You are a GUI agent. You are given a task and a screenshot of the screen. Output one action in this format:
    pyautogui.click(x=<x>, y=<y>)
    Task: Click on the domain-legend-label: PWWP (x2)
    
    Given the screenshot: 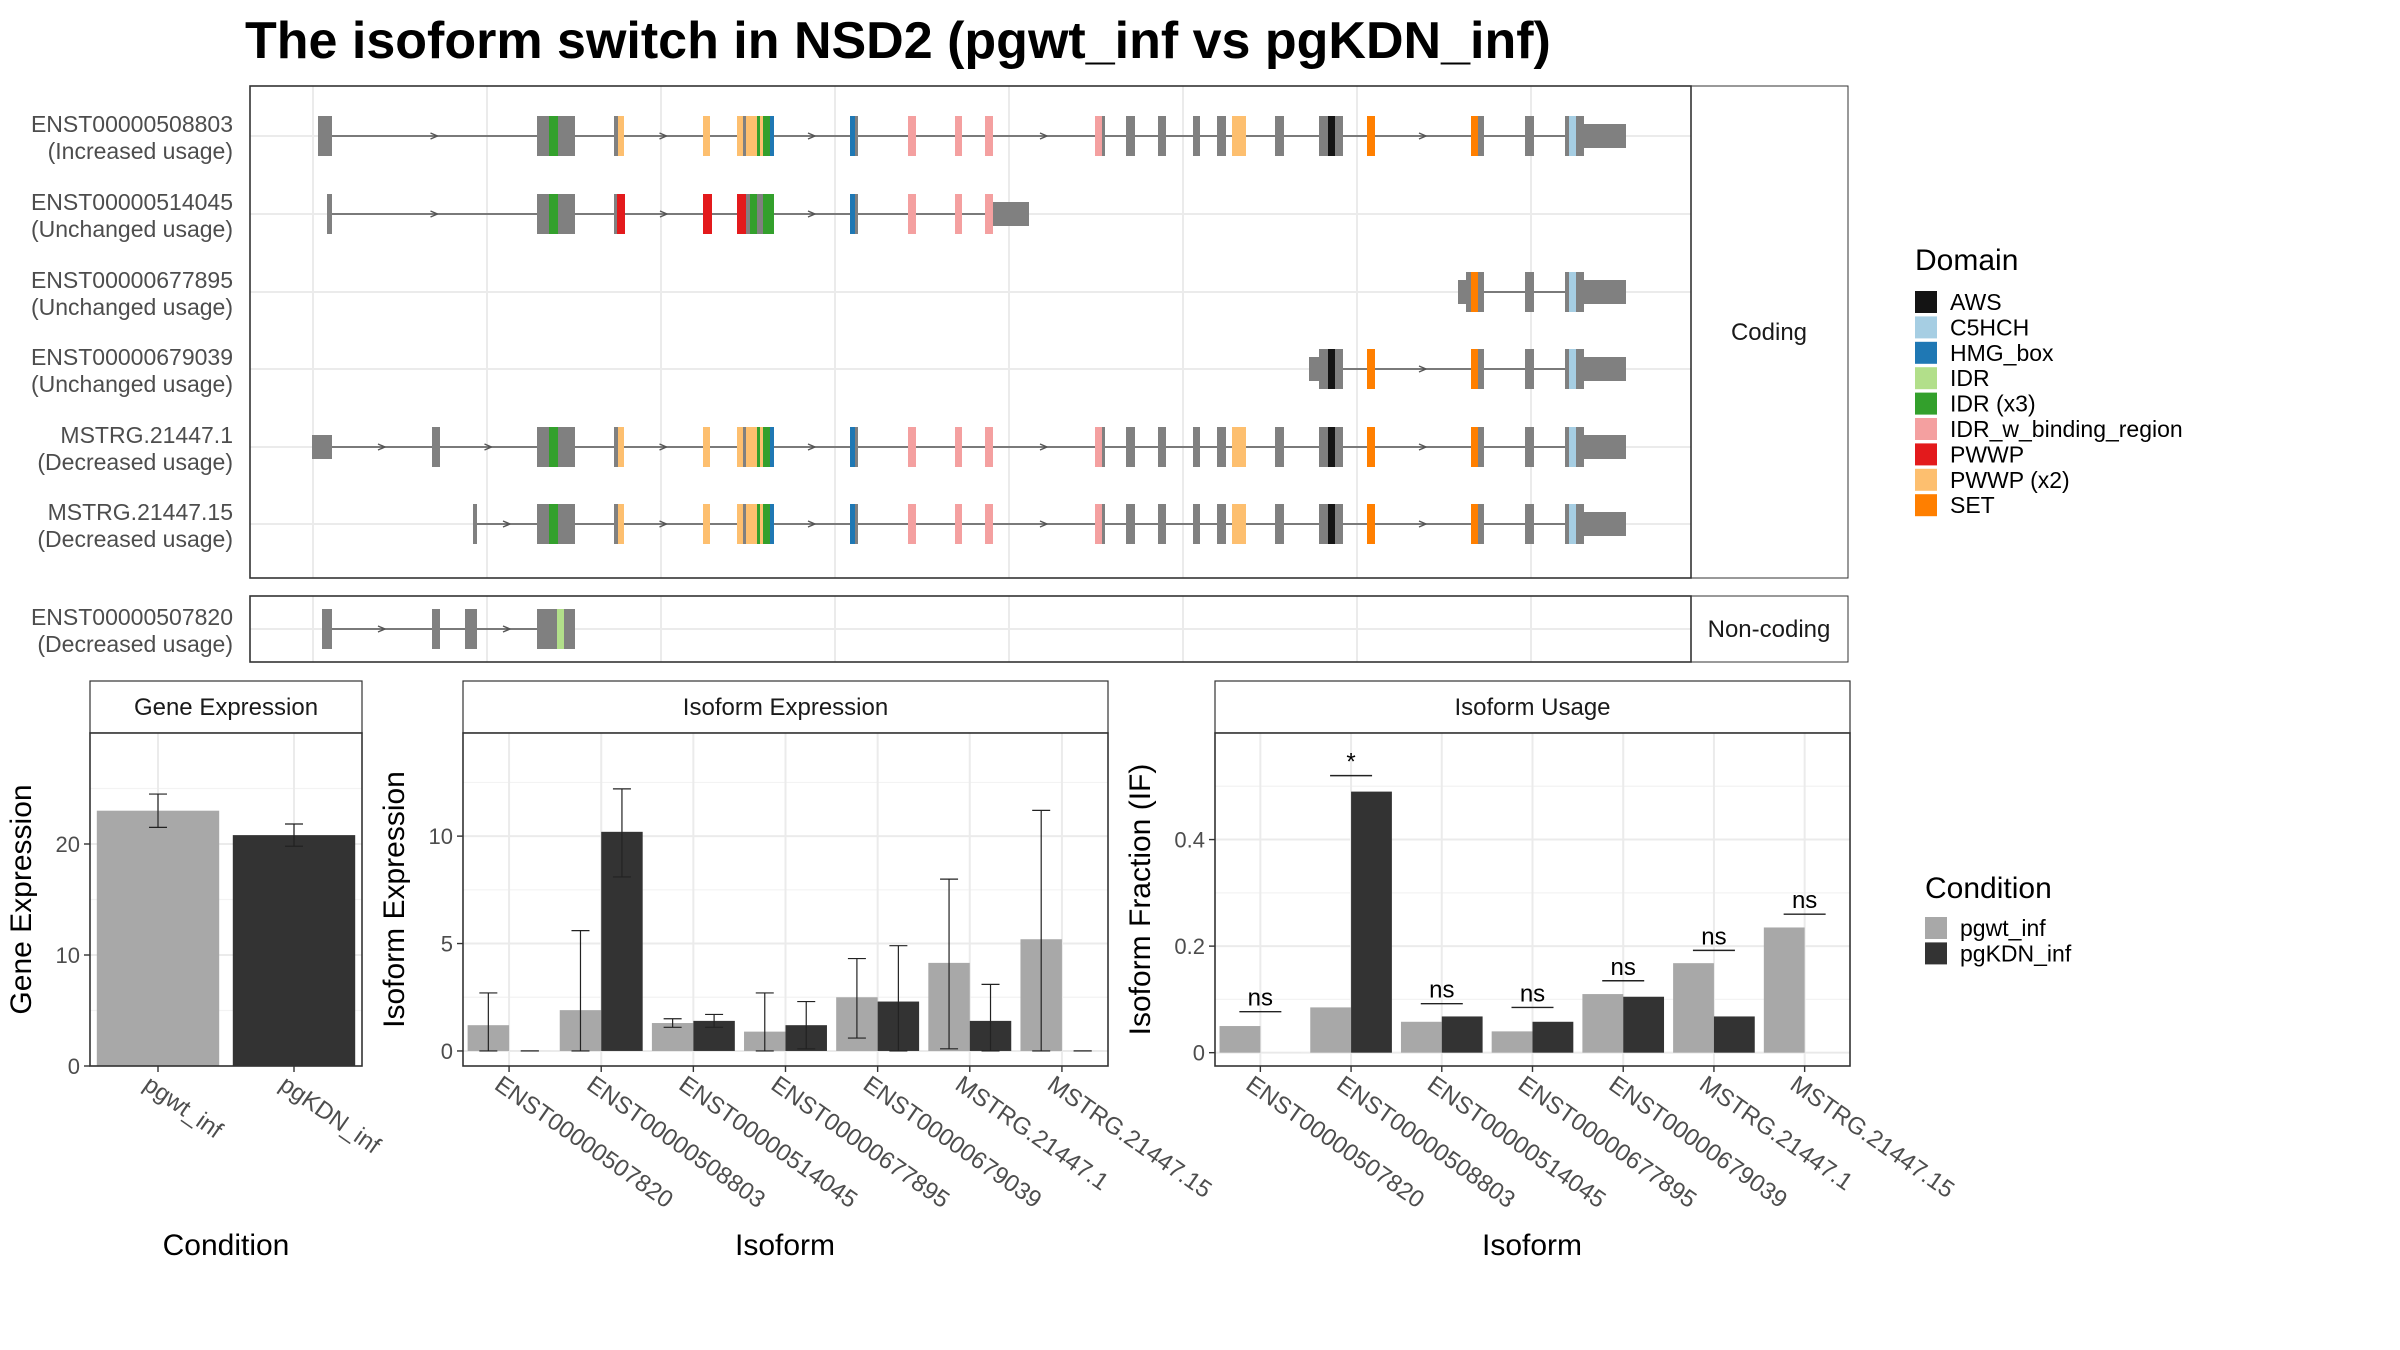 What is the action you would take?
    pyautogui.click(x=2010, y=480)
    